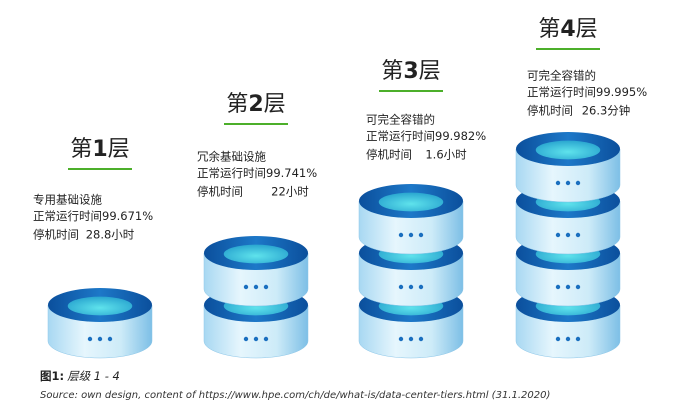  Describe the element at coordinates (446, 155) in the screenshot. I see `downtime-value: 1.6小时` at that location.